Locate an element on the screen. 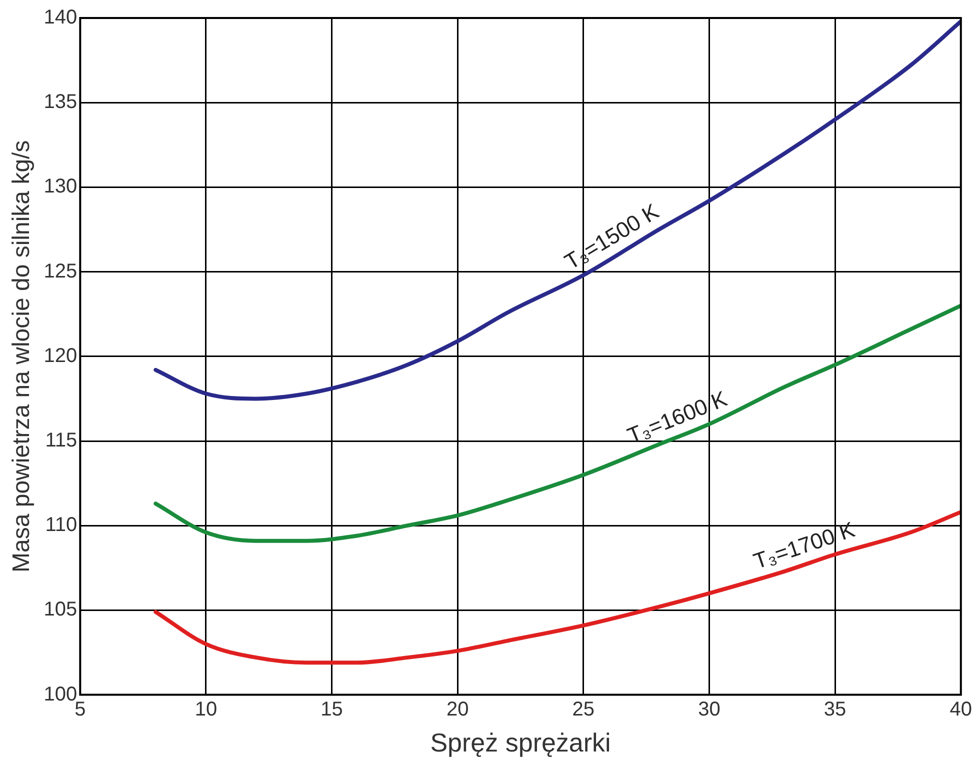  y-tick-label: 140 is located at coordinates (61, 17).